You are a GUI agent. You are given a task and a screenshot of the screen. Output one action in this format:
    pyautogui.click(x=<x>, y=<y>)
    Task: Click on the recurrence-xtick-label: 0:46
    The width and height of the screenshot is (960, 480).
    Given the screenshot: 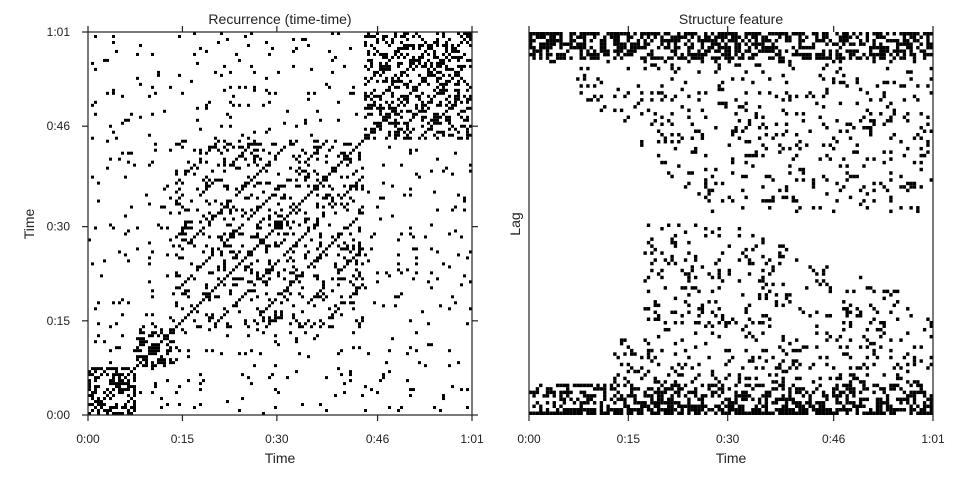 What is the action you would take?
    pyautogui.click(x=378, y=439)
    